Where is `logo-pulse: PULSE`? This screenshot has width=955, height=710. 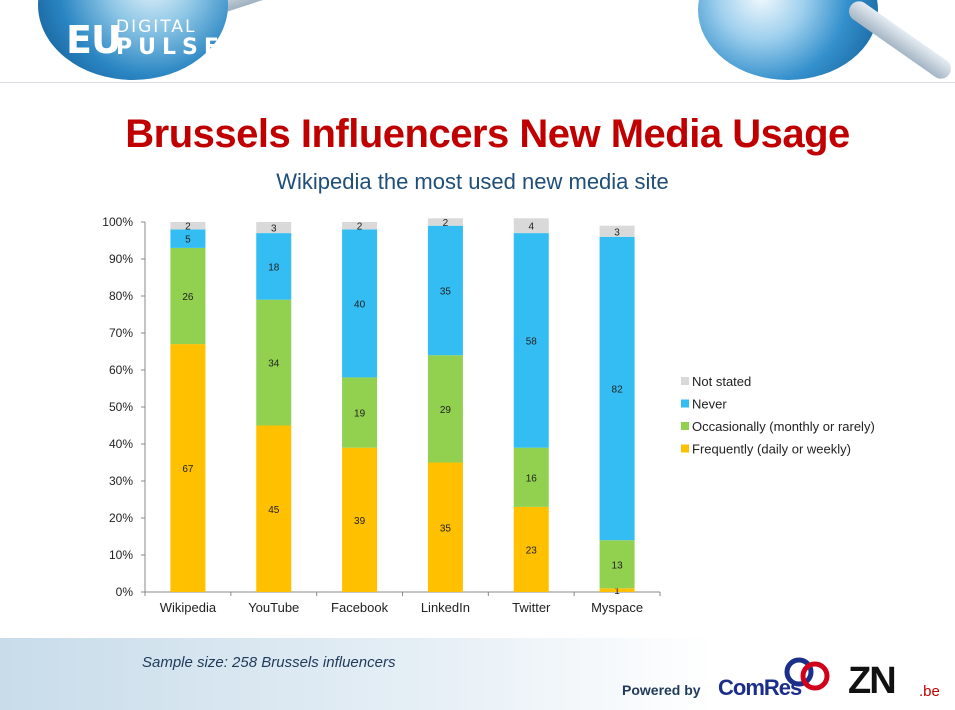
logo-pulse: PULSE is located at coordinates (170, 47).